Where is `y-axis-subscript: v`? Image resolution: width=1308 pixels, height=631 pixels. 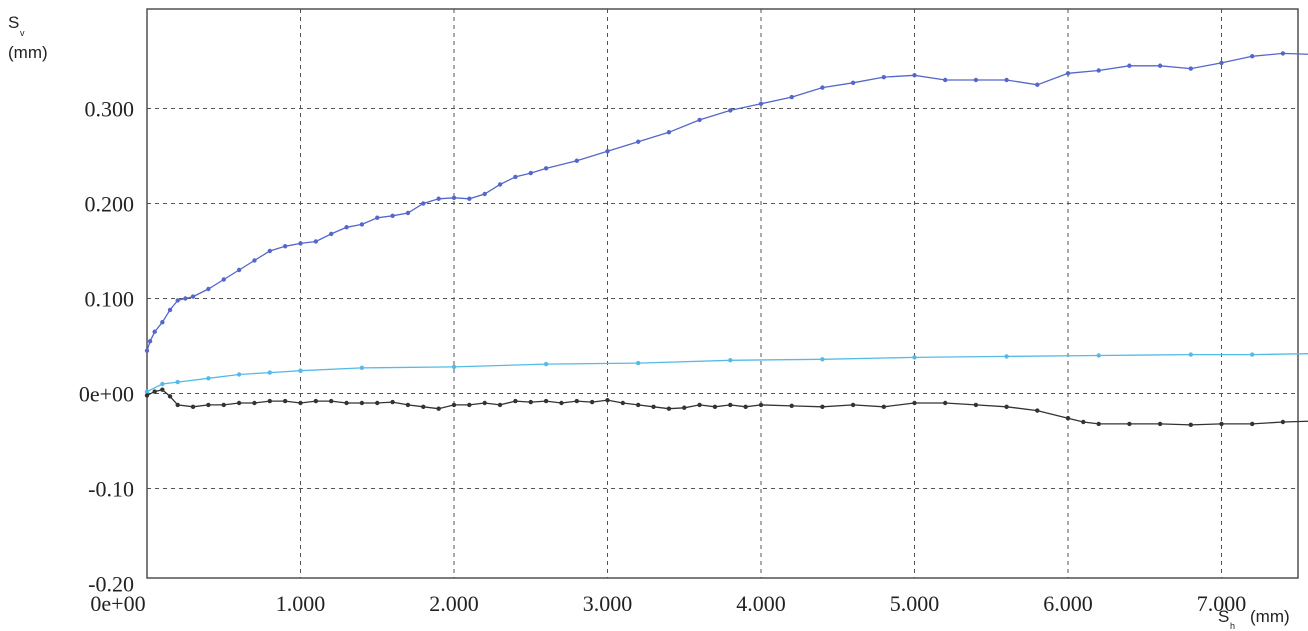 y-axis-subscript: v is located at coordinates (22, 33).